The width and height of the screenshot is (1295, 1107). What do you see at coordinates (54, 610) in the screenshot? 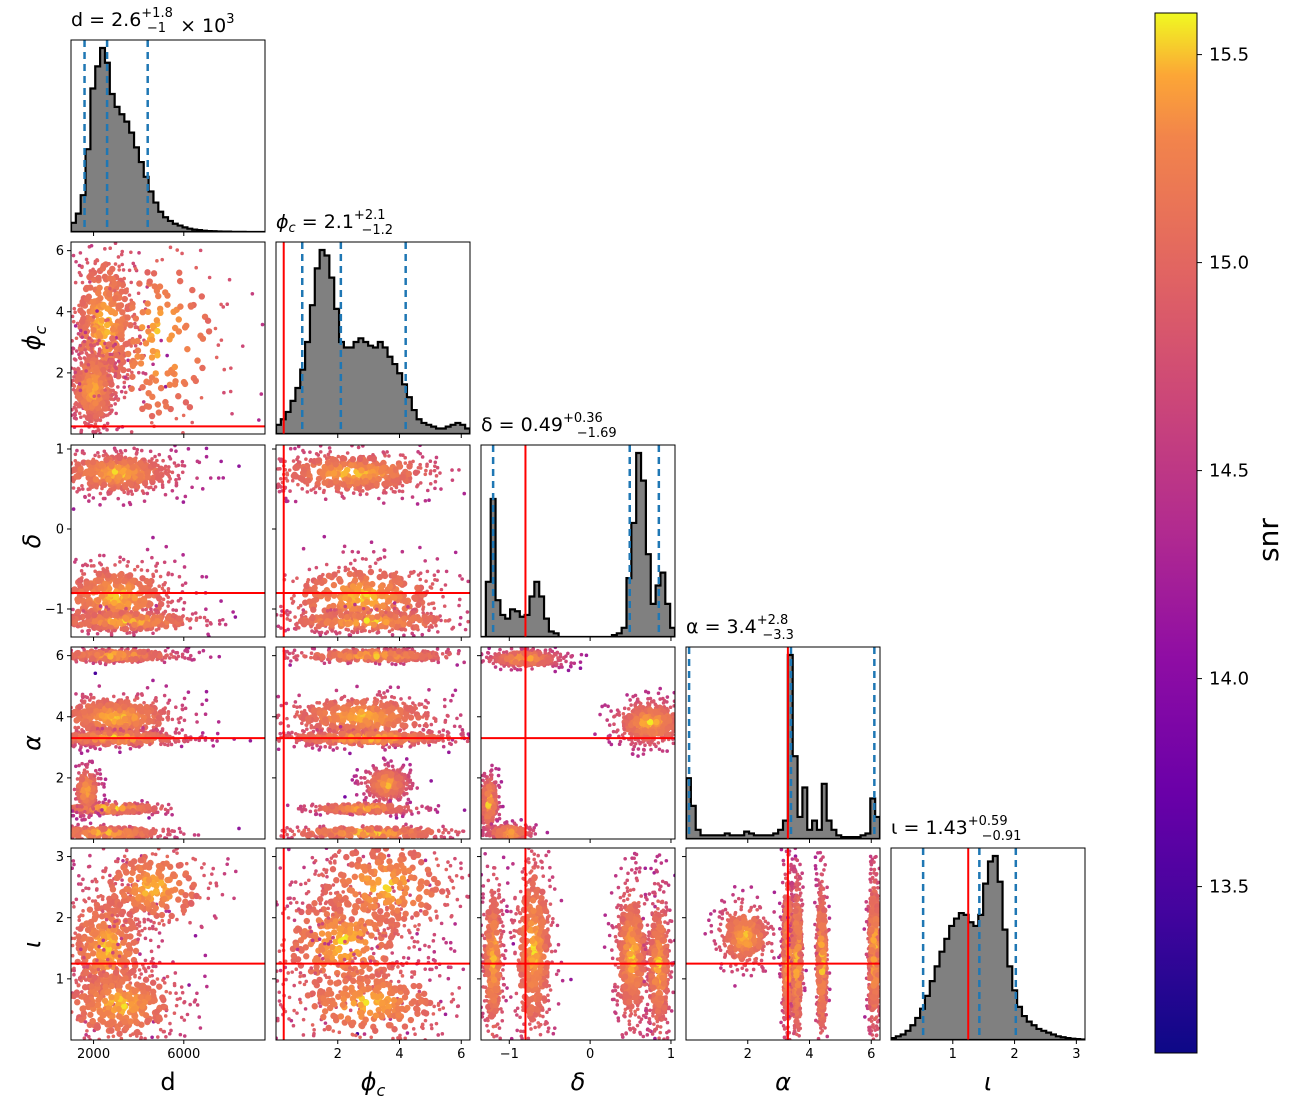
I see `y-tick-label: −1` at bounding box center [54, 610].